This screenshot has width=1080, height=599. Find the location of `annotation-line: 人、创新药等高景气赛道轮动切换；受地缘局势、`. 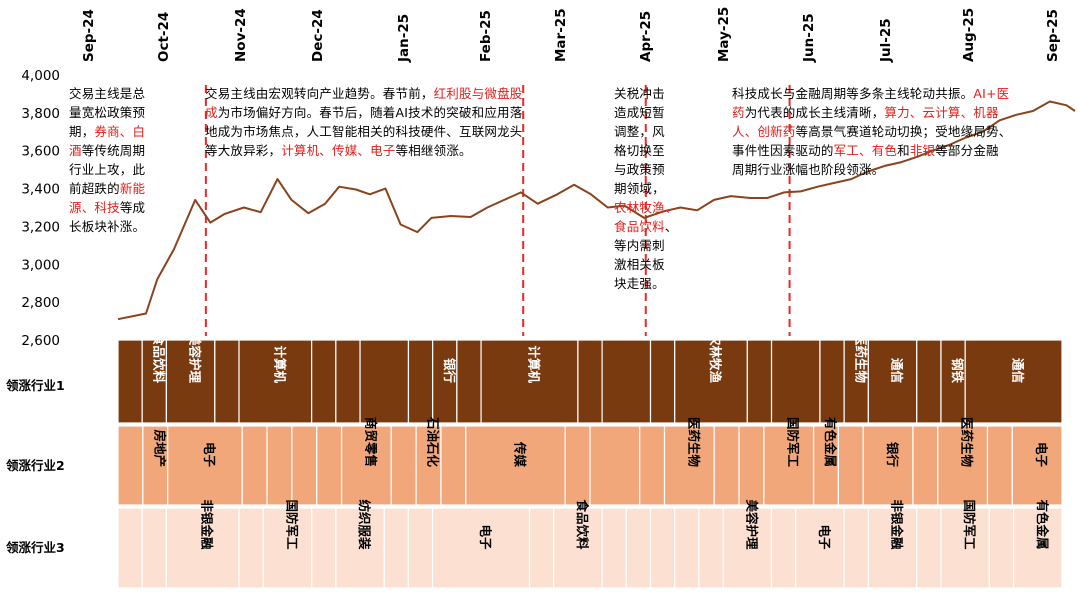

annotation-line: 人、创新药等高景气赛道轮动切换；受地缘局势、 is located at coordinates (871, 131).